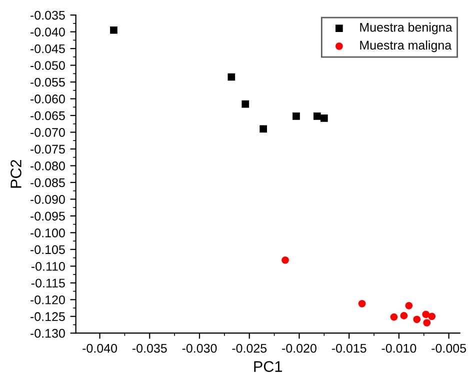 Image resolution: width=474 pixels, height=386 pixels. I want to click on y-tick-label: -0.035, so click(47, 15).